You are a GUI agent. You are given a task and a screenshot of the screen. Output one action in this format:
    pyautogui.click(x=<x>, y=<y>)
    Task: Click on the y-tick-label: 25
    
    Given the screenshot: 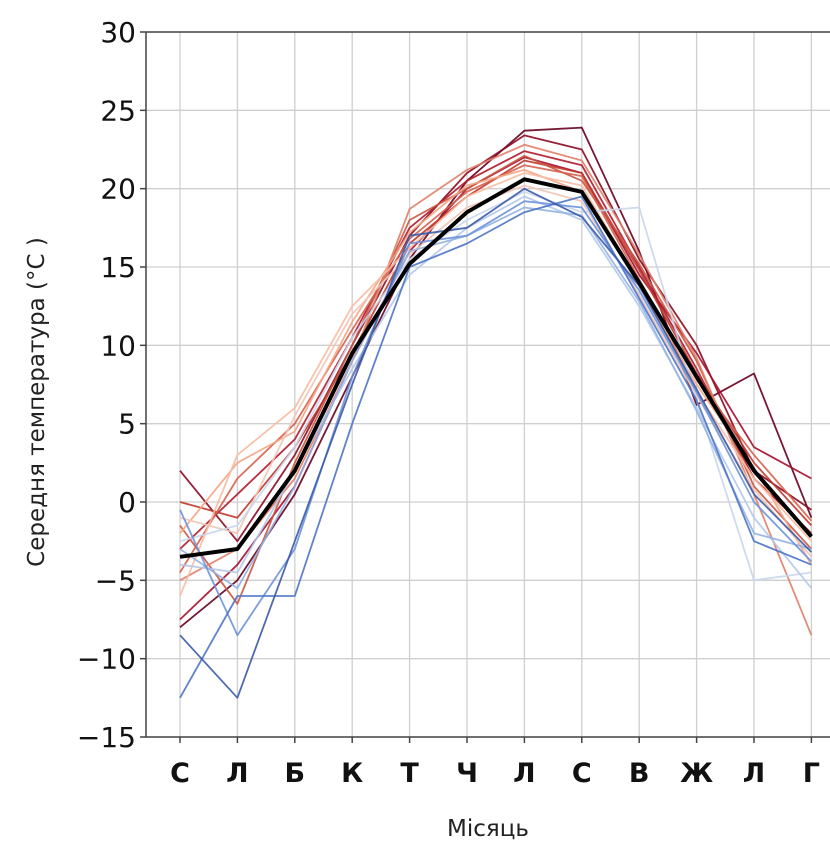 What is the action you would take?
    pyautogui.click(x=118, y=110)
    